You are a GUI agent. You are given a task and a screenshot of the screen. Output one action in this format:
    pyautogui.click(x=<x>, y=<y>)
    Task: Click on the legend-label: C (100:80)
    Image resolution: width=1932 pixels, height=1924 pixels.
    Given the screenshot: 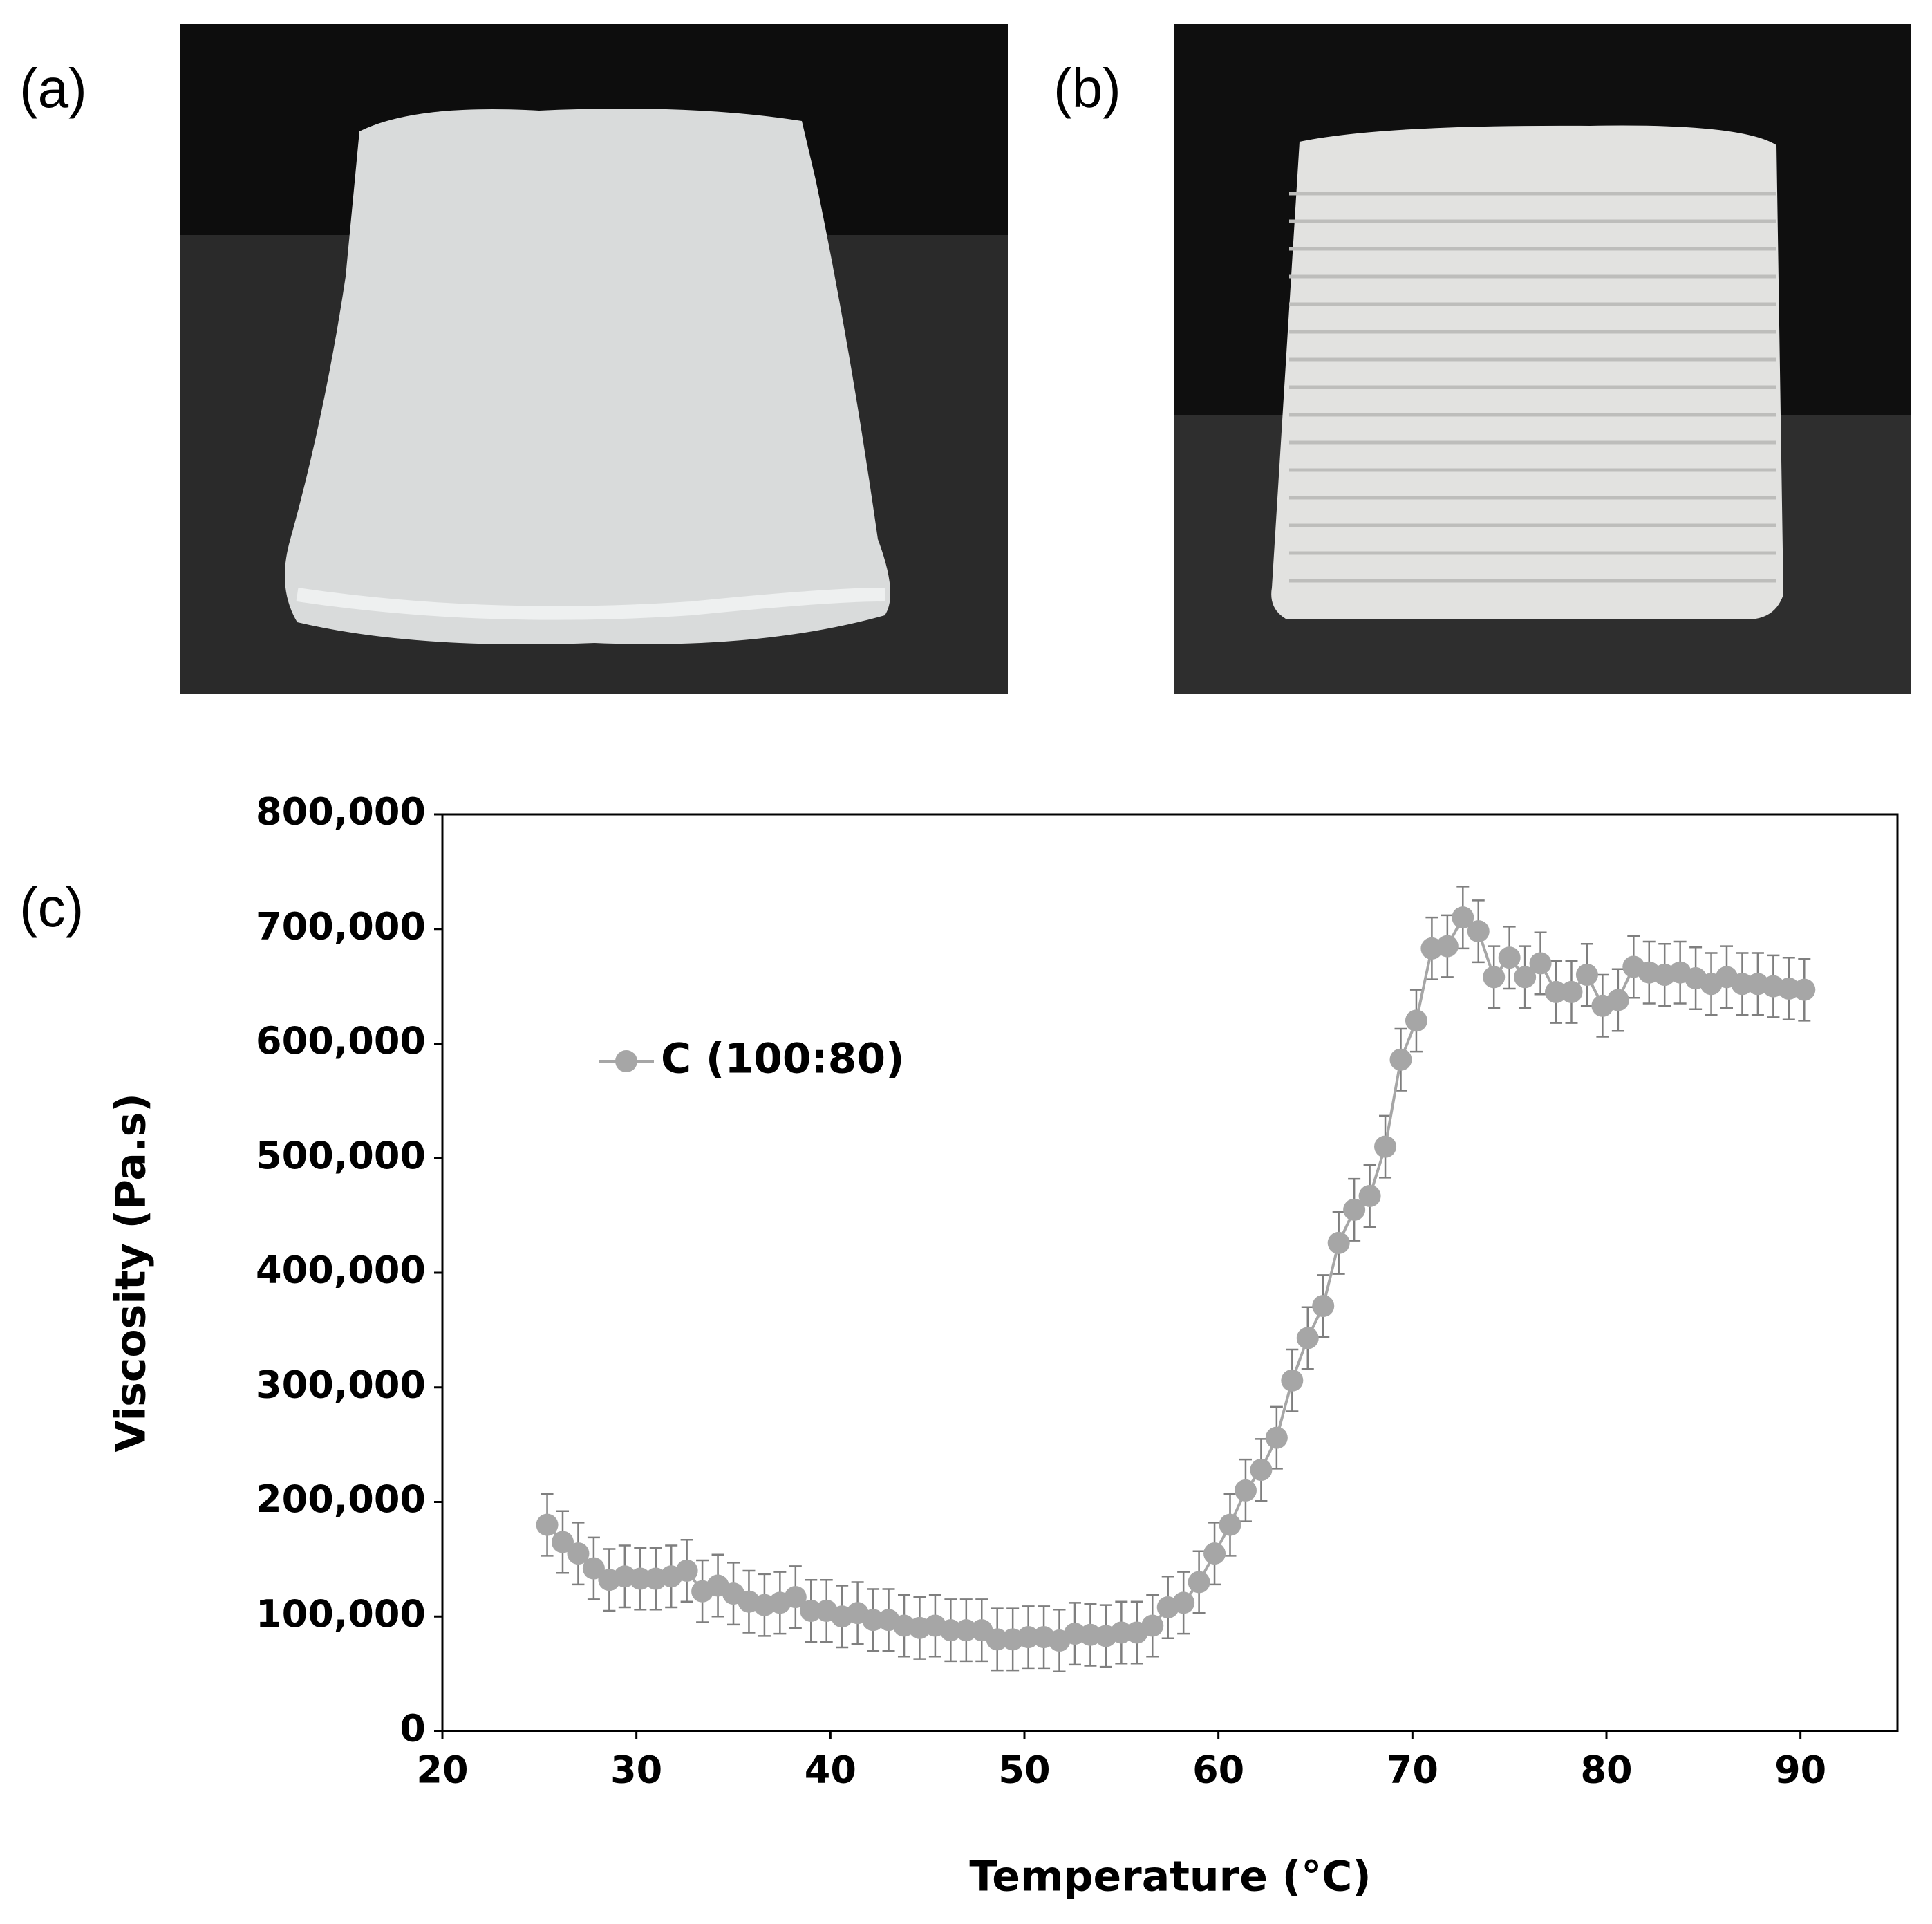 What is the action you would take?
    pyautogui.click(x=783, y=1059)
    